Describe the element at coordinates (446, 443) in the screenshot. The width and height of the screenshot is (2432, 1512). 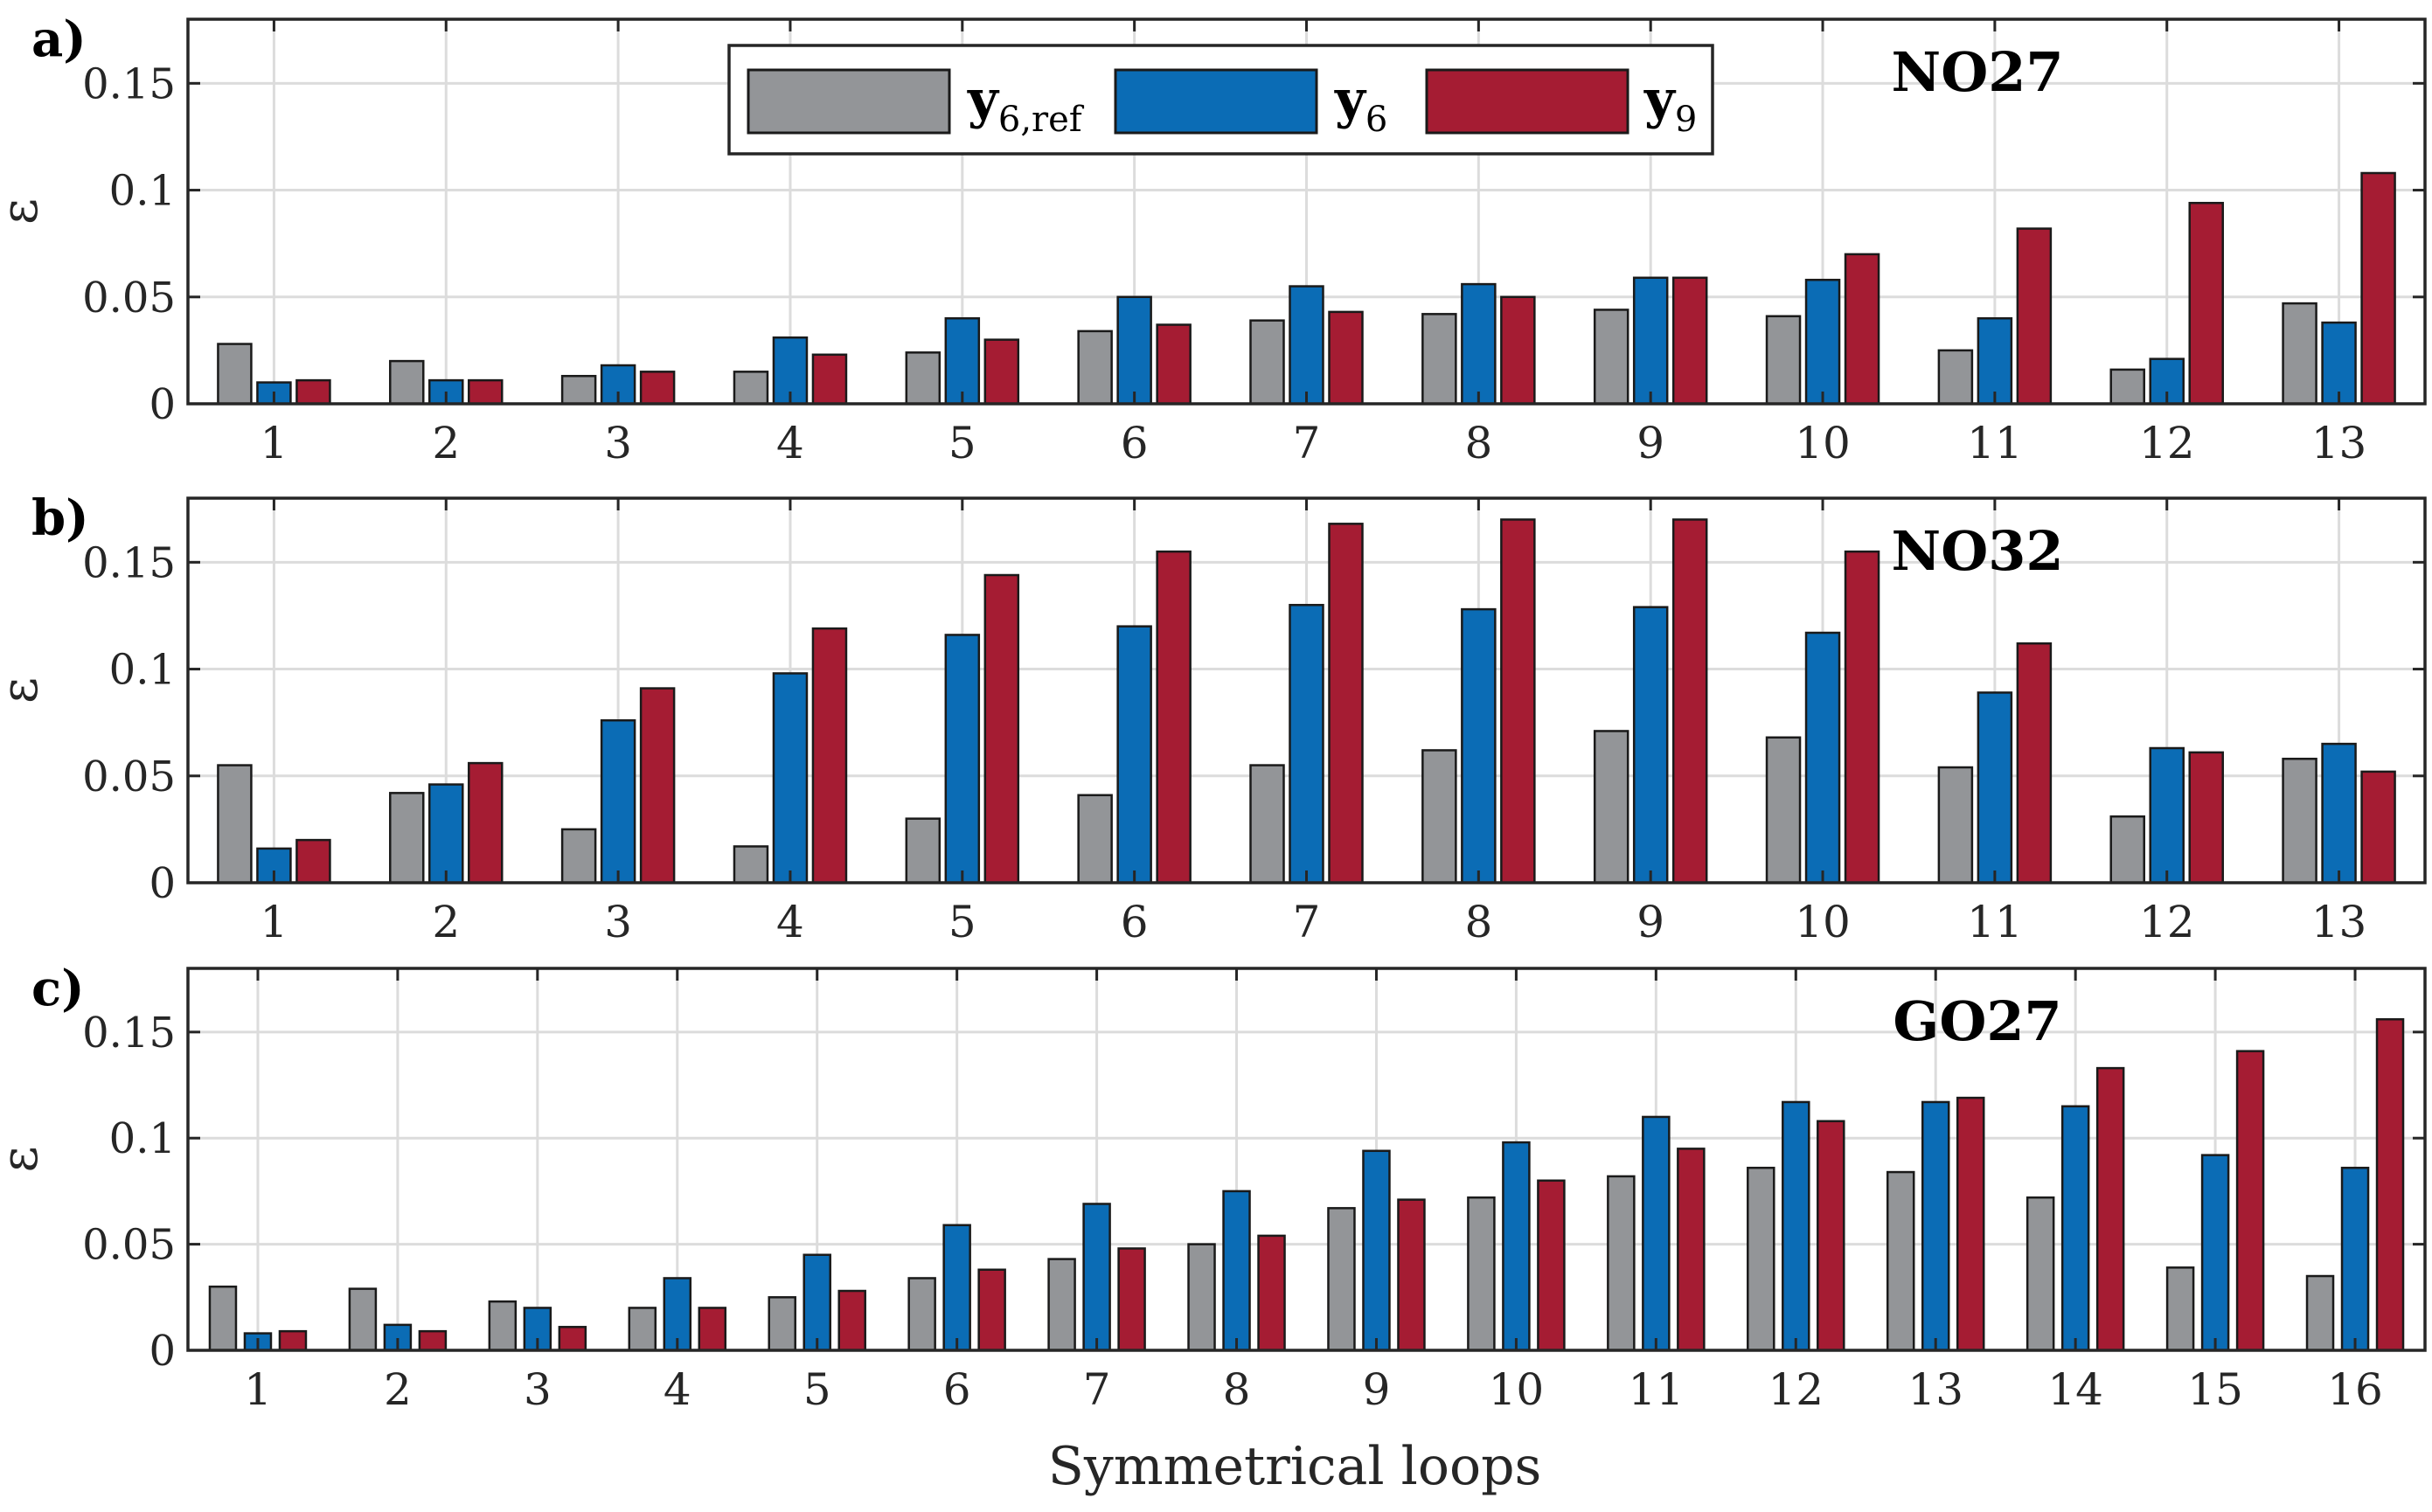
I see `x-tick-label: 2` at that location.